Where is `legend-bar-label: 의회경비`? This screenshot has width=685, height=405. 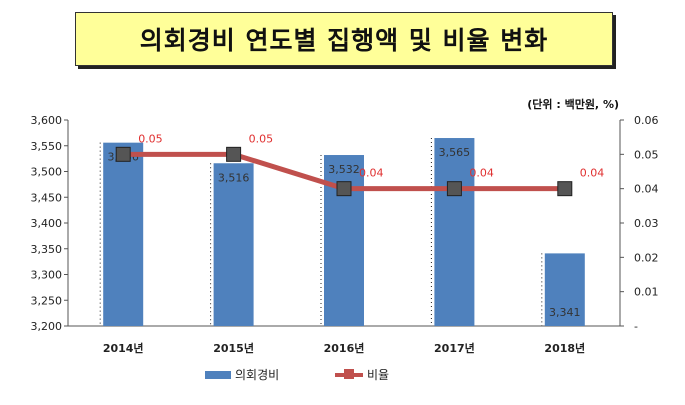
legend-bar-label: 의회경비 is located at coordinates (257, 375).